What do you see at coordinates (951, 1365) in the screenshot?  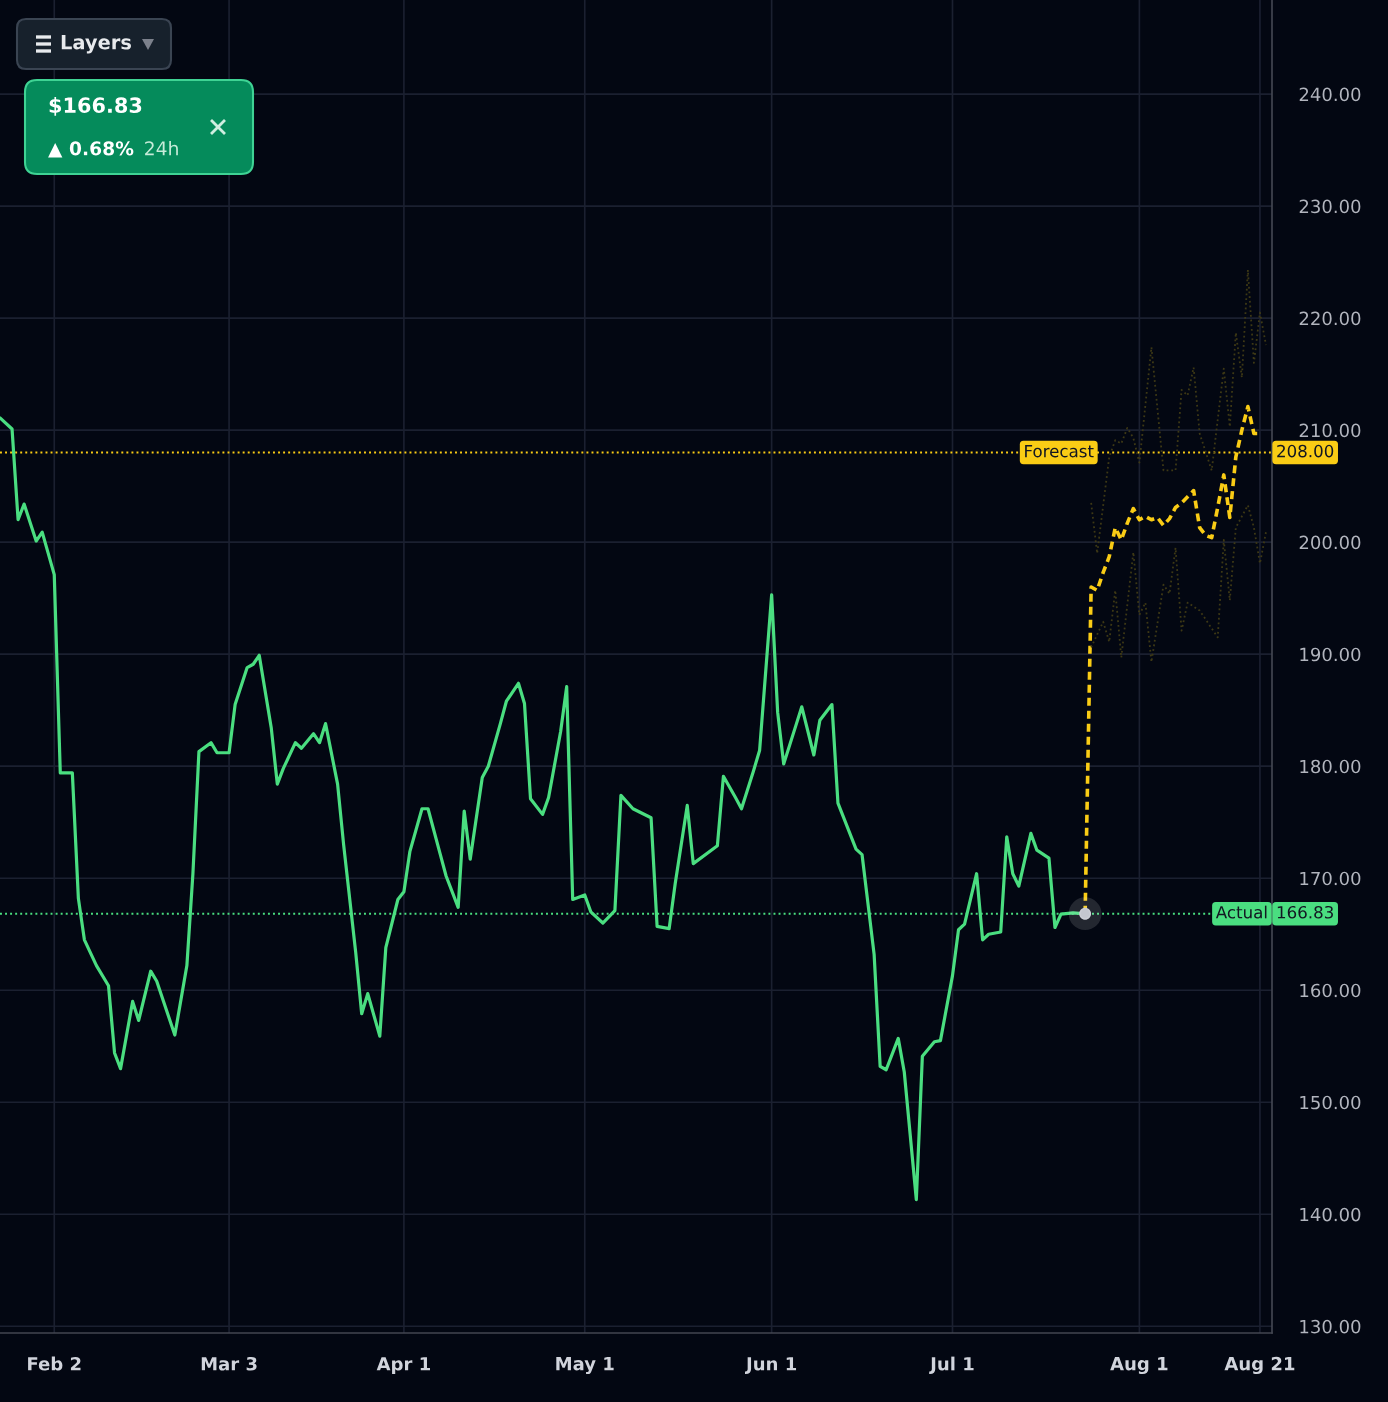 I see `x-tick-label: Jul 1` at bounding box center [951, 1365].